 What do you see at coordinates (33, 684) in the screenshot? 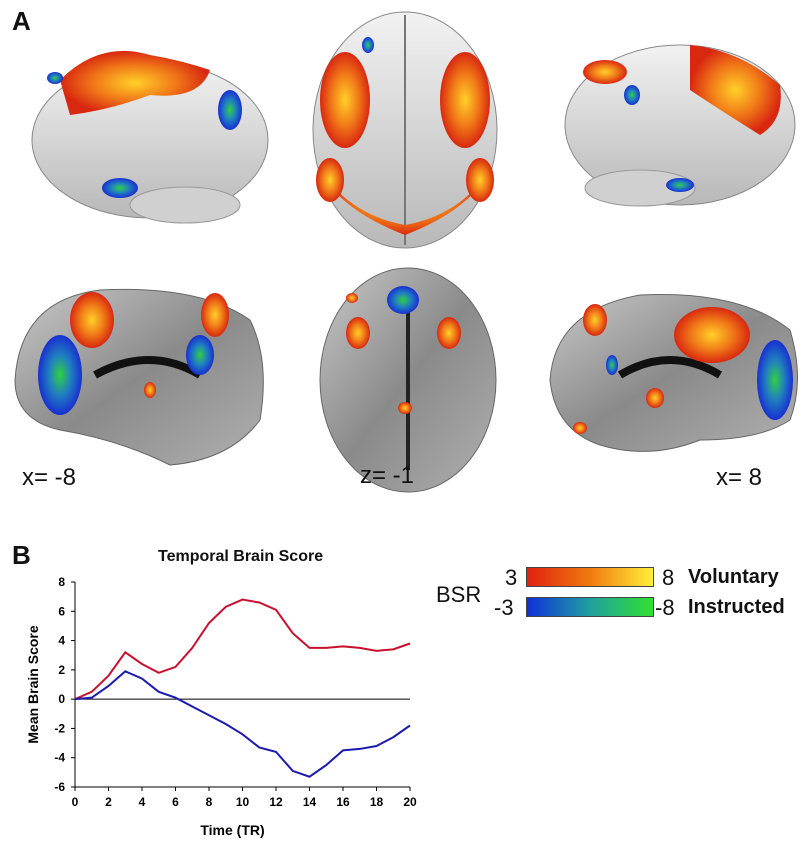
I see `y-axis-label: Mean Brain Score` at bounding box center [33, 684].